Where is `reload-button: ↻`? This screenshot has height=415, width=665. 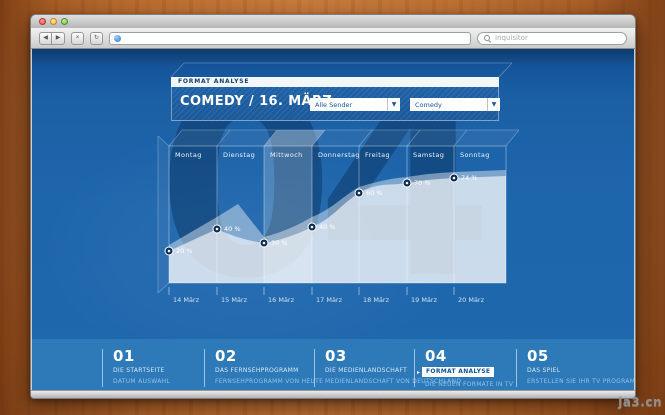
reload-button: ↻ is located at coordinates (96, 38).